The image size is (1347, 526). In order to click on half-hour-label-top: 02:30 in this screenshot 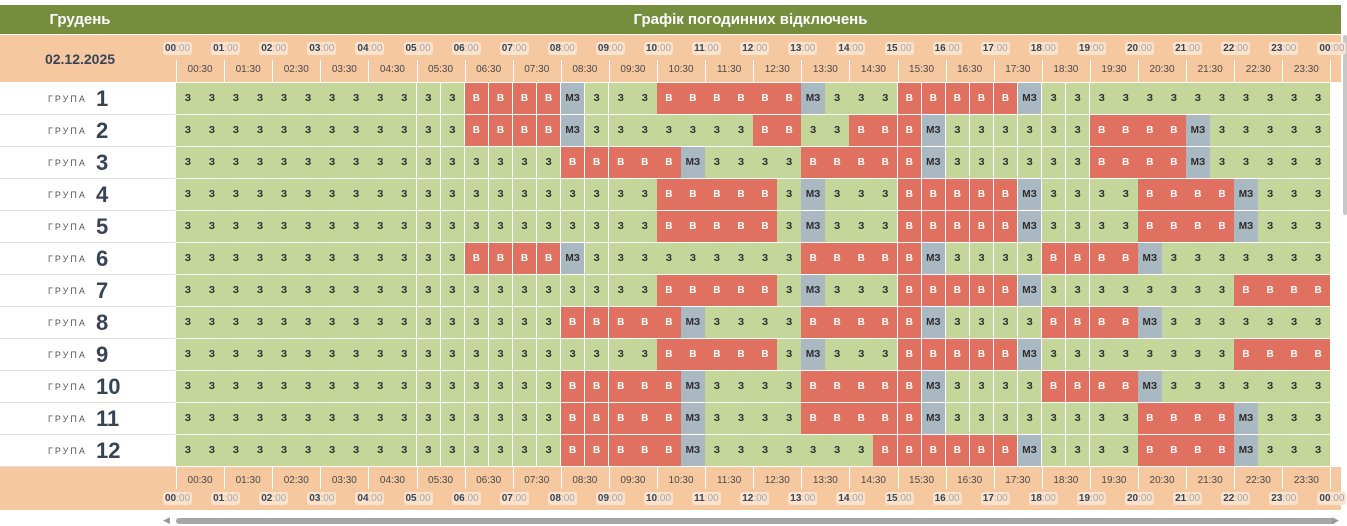, I will do `click(296, 69)`.